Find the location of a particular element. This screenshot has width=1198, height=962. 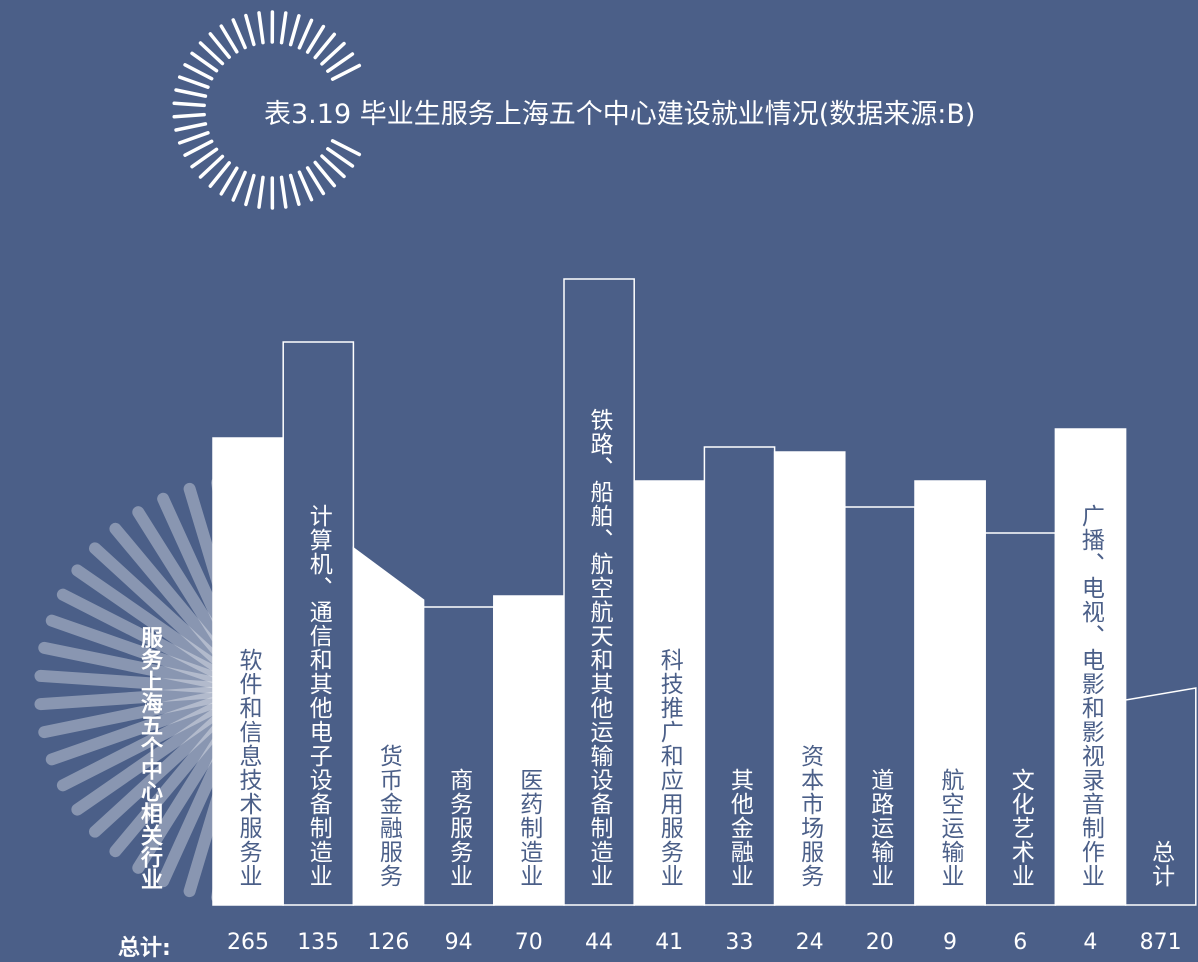

column-total: 33 is located at coordinates (739, 942).